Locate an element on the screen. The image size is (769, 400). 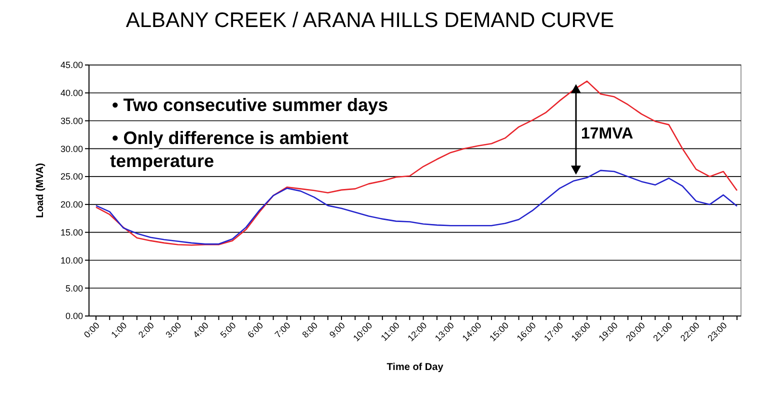
x-tick-label: 5:00 is located at coordinates (228, 330).